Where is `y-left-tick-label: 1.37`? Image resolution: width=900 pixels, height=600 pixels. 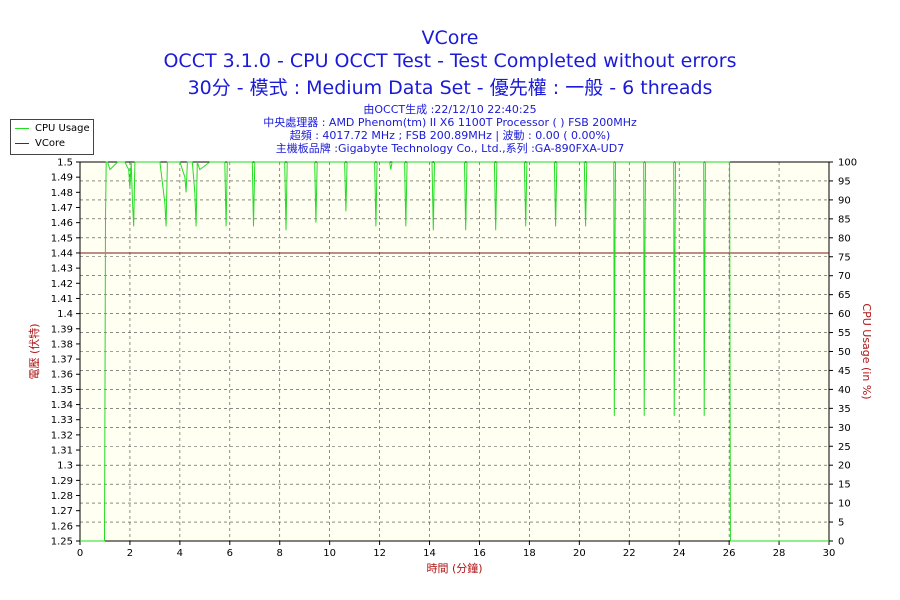
y-left-tick-label: 1.37 is located at coordinates (62, 360).